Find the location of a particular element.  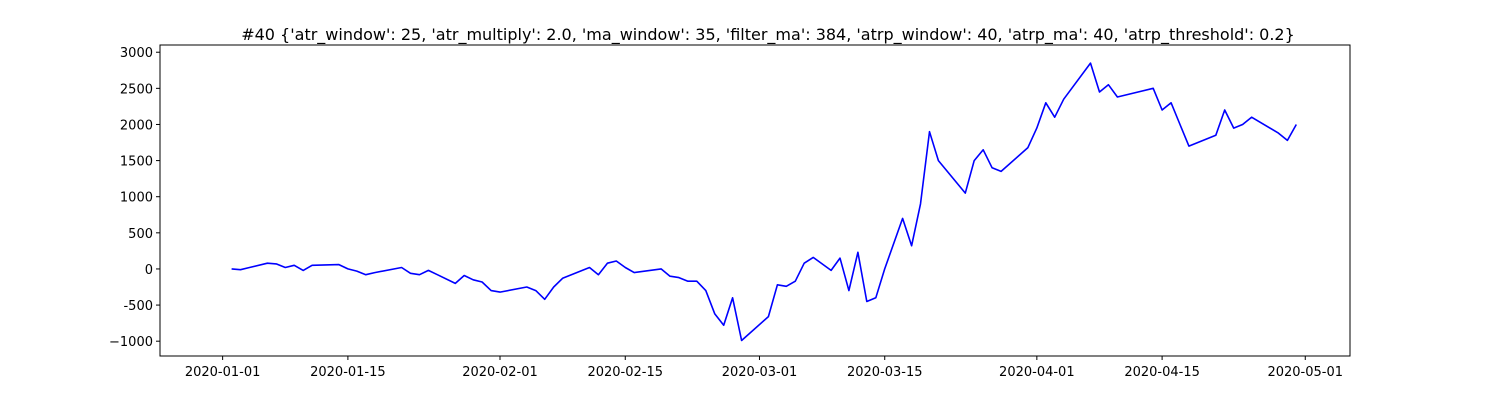

y-tick-label: 500 is located at coordinates (140, 234).